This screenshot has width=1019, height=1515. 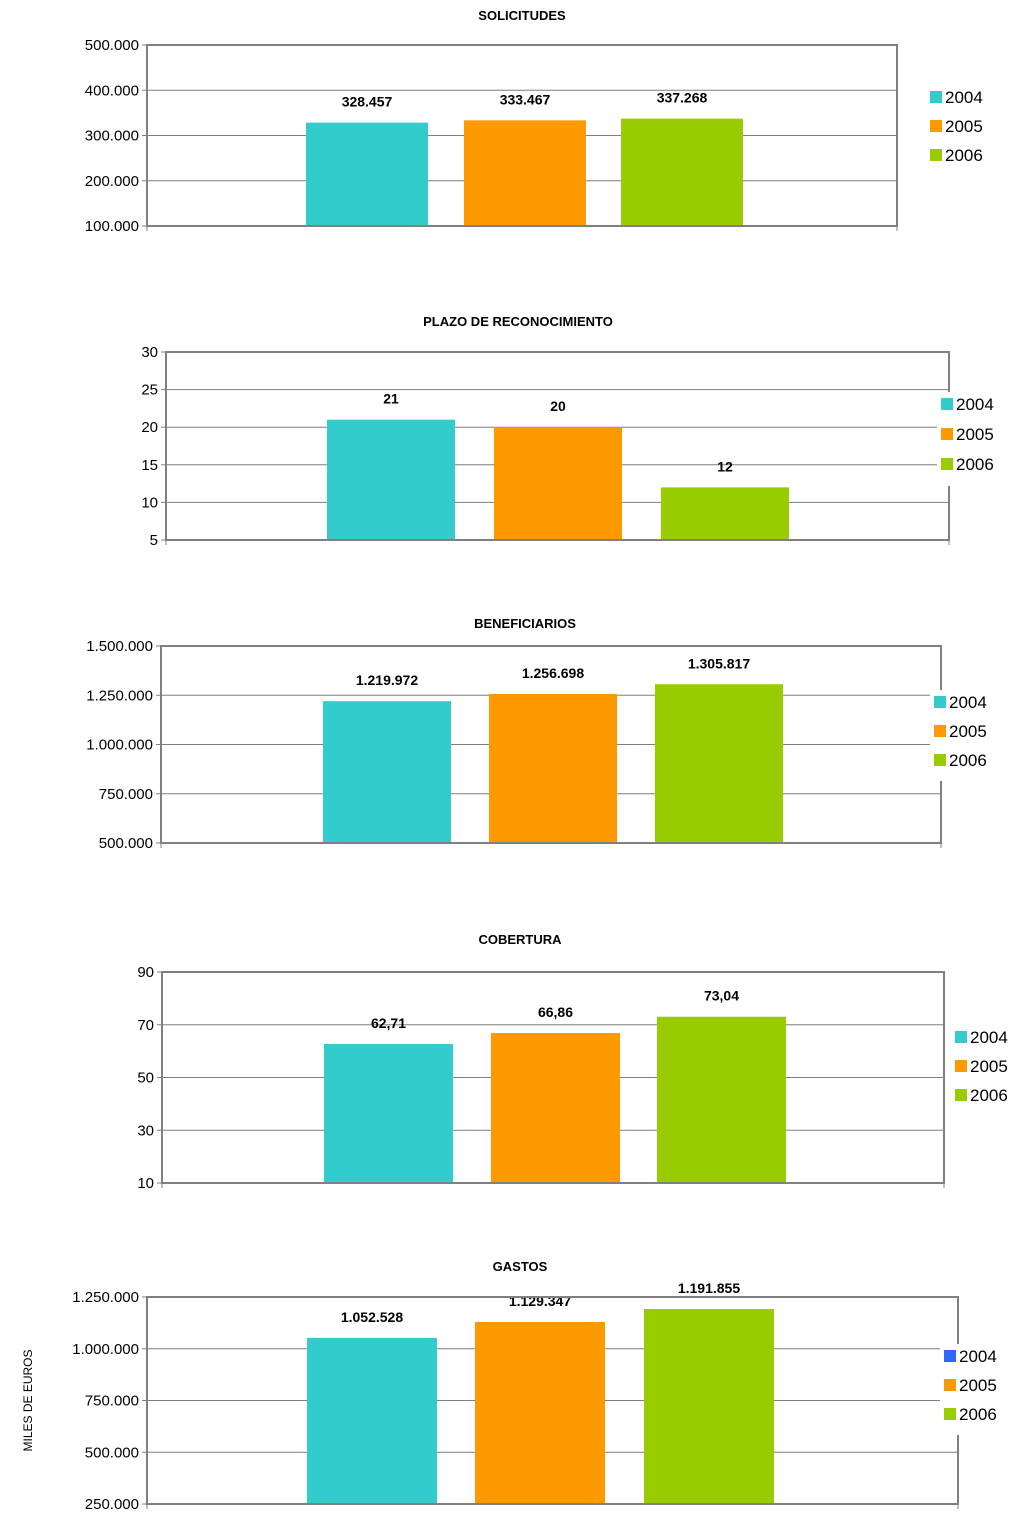 What do you see at coordinates (367, 102) in the screenshot?
I see `data-label: 328.457` at bounding box center [367, 102].